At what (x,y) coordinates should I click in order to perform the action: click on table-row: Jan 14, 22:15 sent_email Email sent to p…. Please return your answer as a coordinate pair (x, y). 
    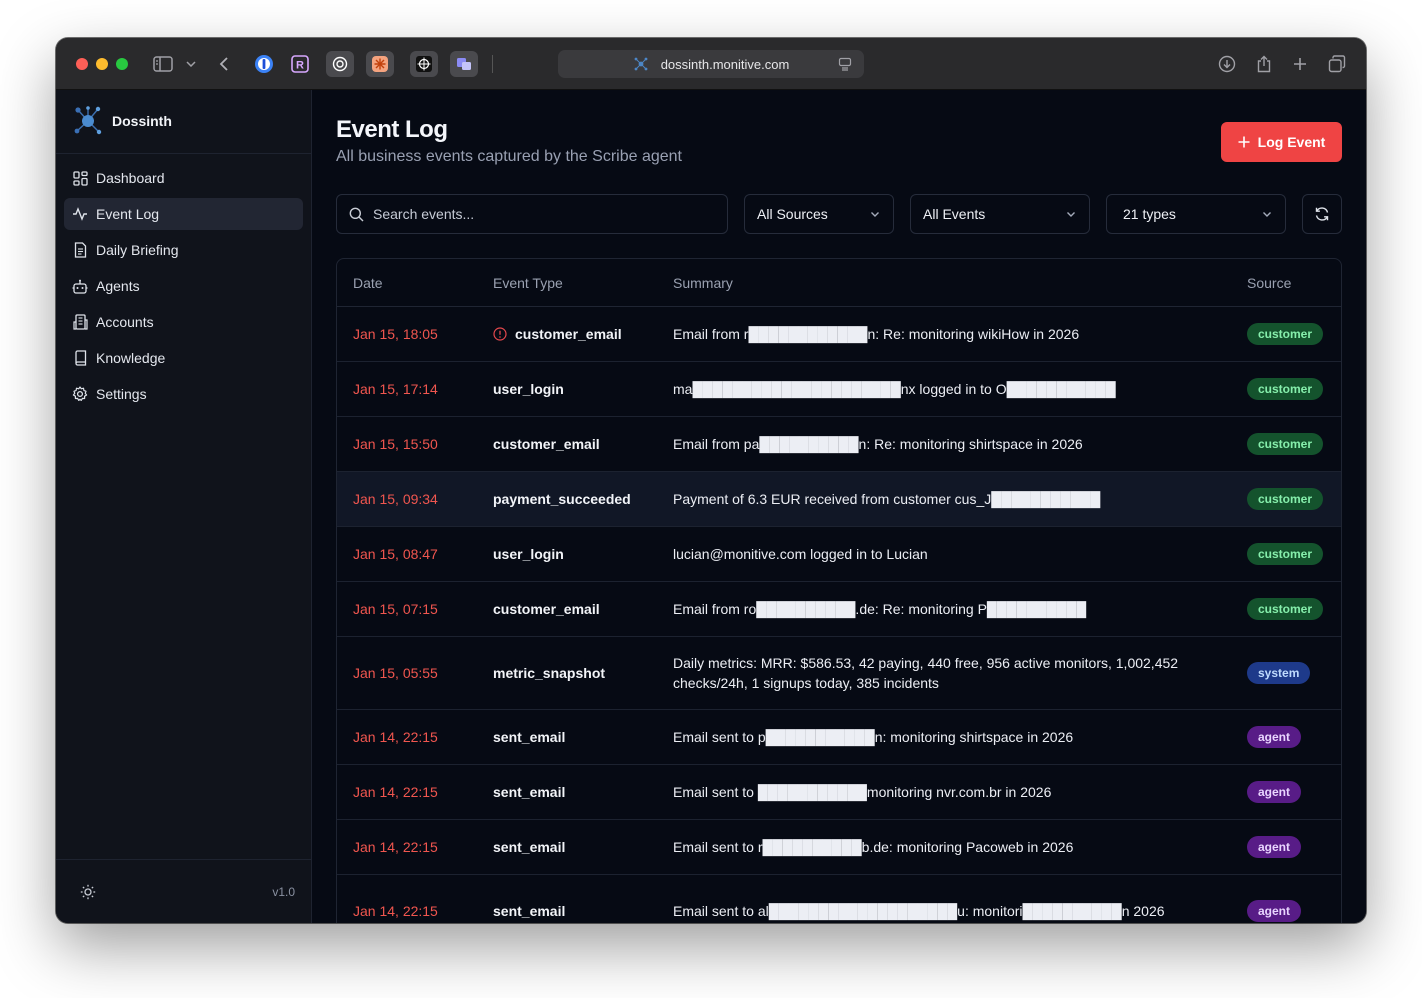
    Looking at the image, I should click on (839, 737).